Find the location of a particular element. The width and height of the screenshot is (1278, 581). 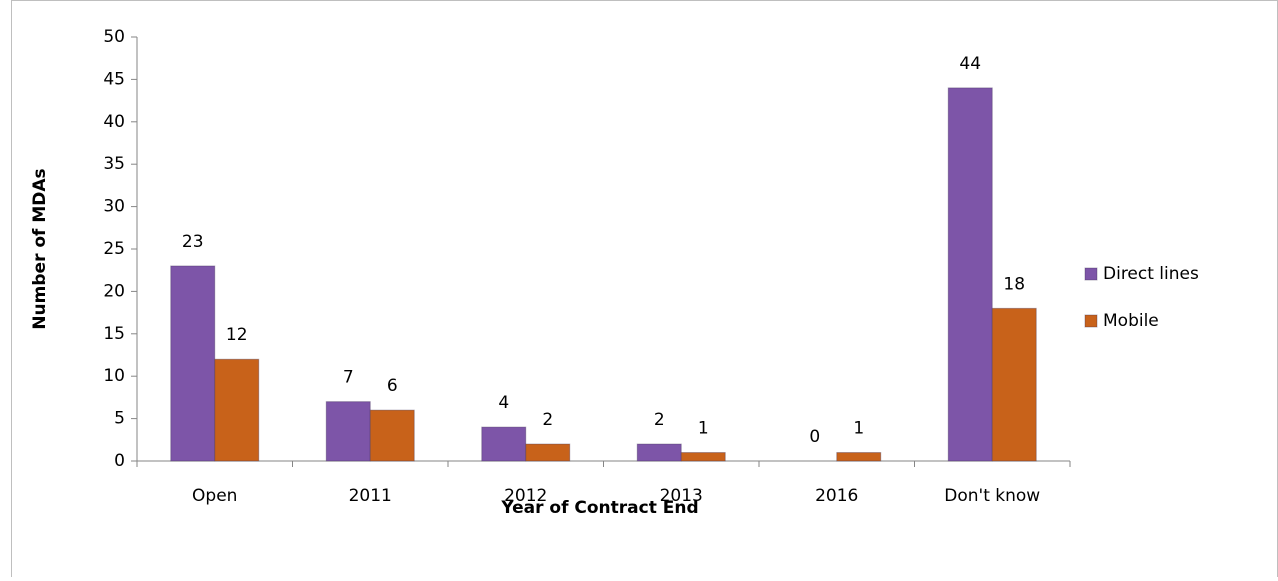

y-tick-label: 35 is located at coordinates (114, 164).